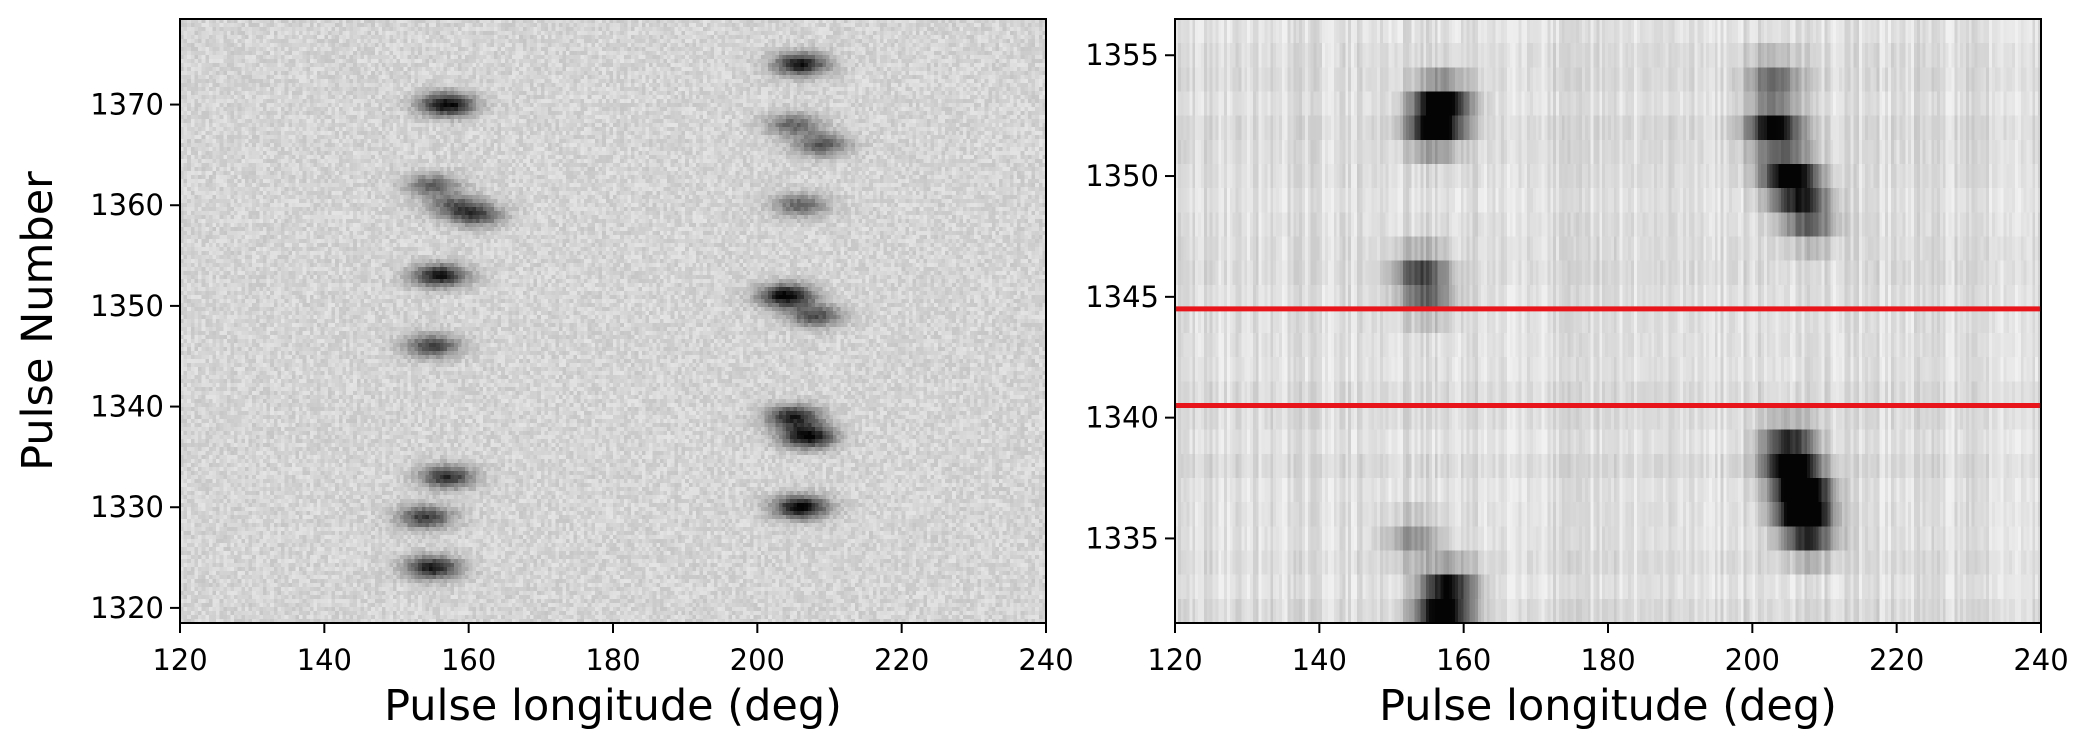 This screenshot has width=2090, height=750. Describe the element at coordinates (38, 321) in the screenshot. I see `y-axis-label-left: Pulse Number` at that location.